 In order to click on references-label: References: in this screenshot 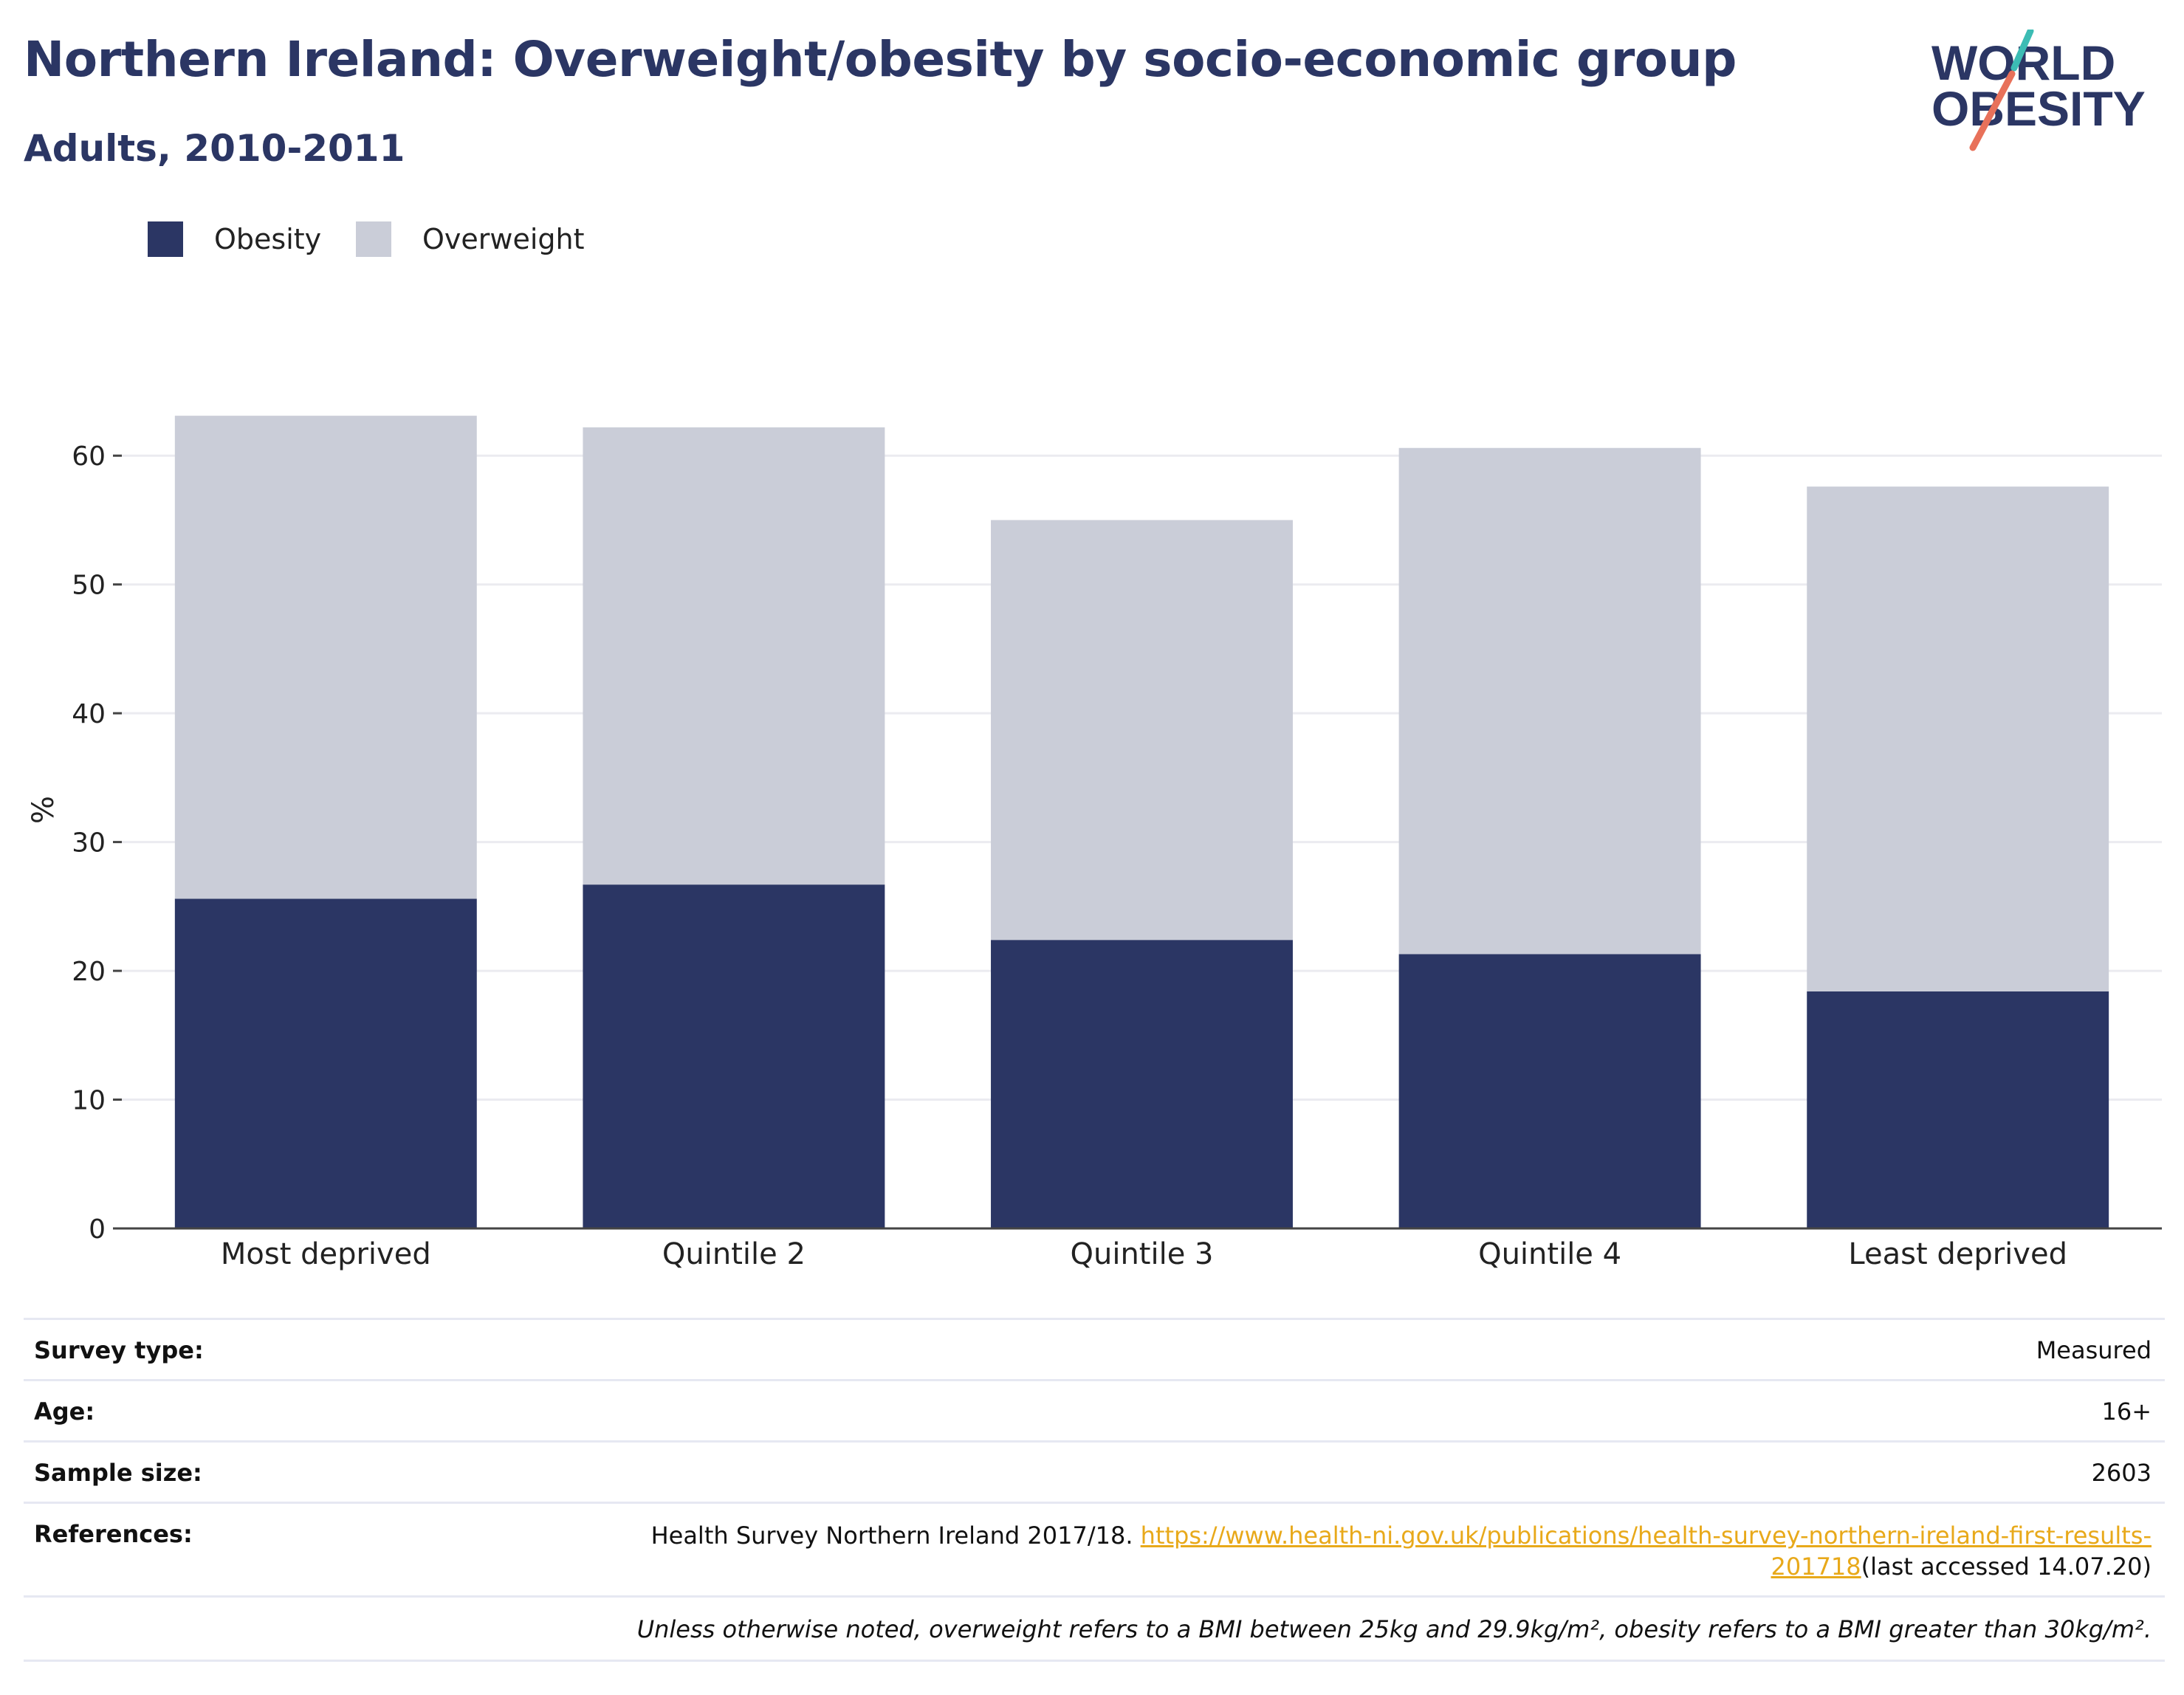, I will do `click(114, 1534)`.